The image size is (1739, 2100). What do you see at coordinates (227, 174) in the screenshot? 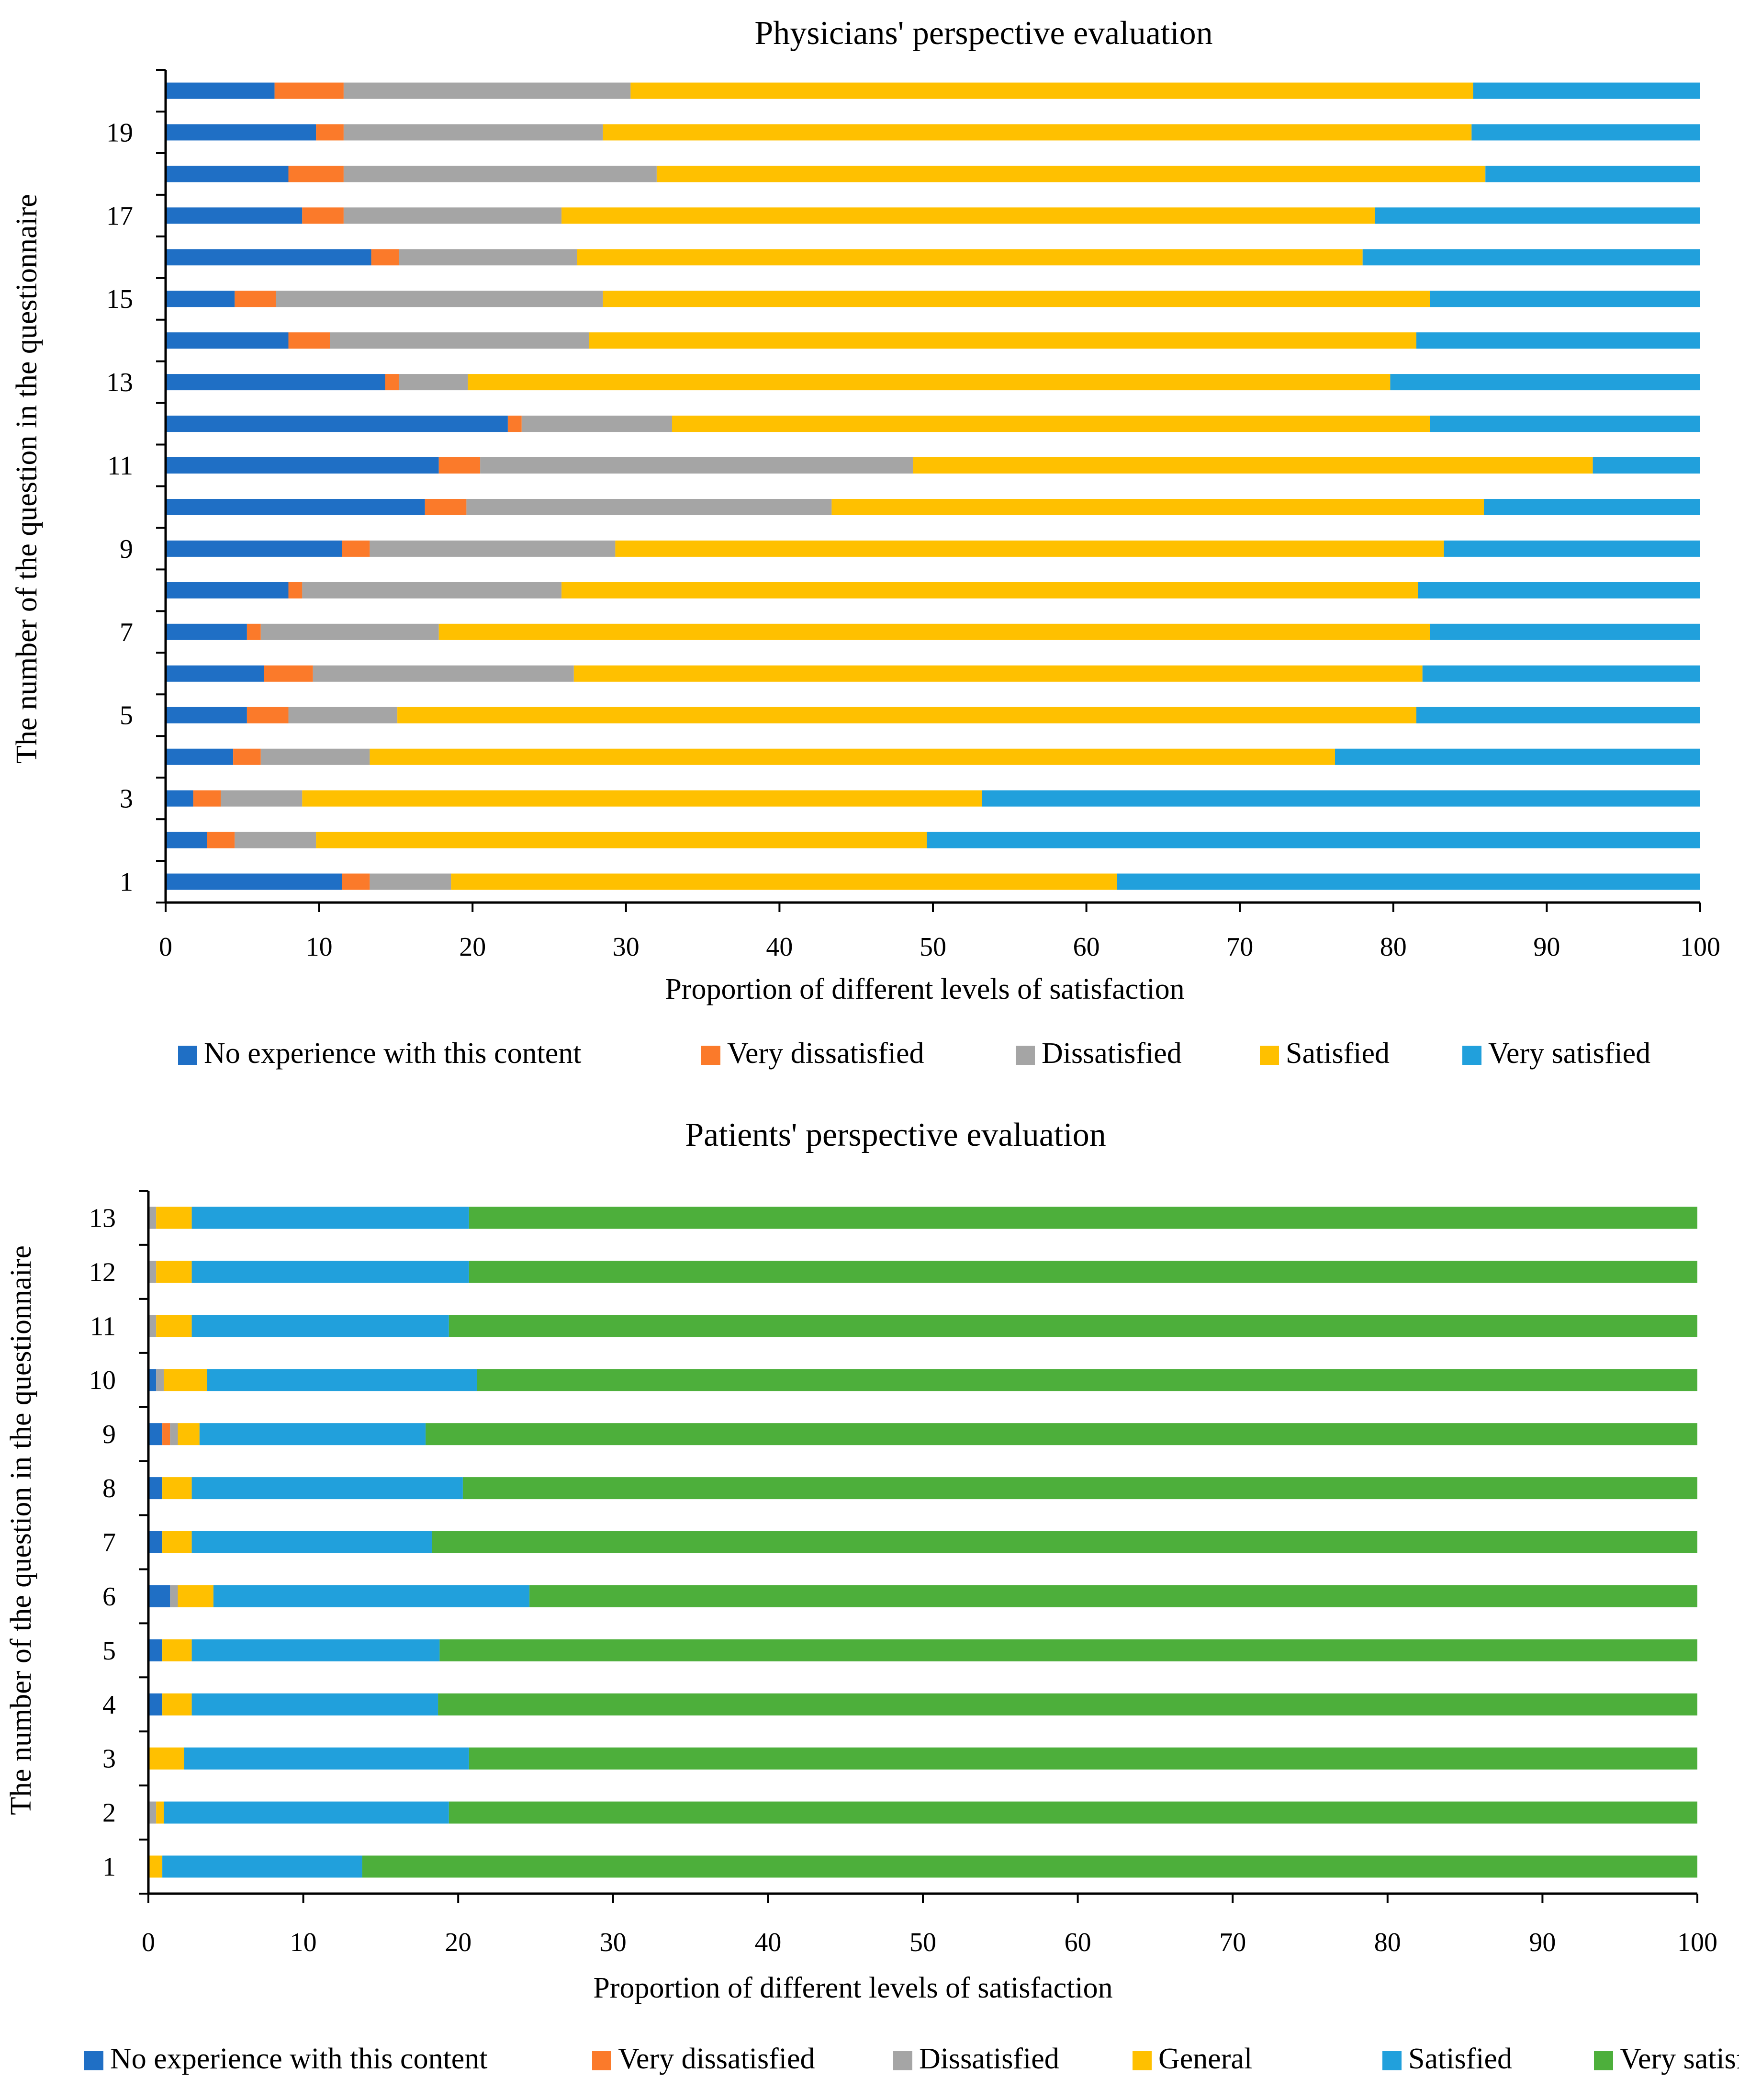
I see `bar-q18-no-experience-with-this-content` at bounding box center [227, 174].